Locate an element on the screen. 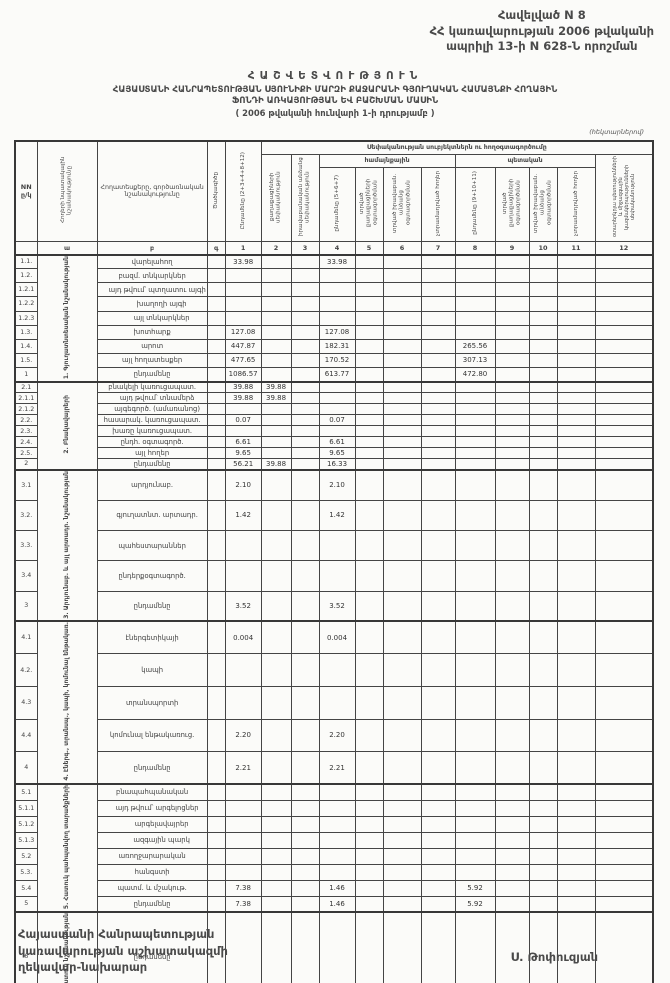 The width and height of the screenshot is (670, 983). page-subtitle-3: ( 2006 թվականի հունվարի 1-ի դրությամբ ) is located at coordinates (335, 113).